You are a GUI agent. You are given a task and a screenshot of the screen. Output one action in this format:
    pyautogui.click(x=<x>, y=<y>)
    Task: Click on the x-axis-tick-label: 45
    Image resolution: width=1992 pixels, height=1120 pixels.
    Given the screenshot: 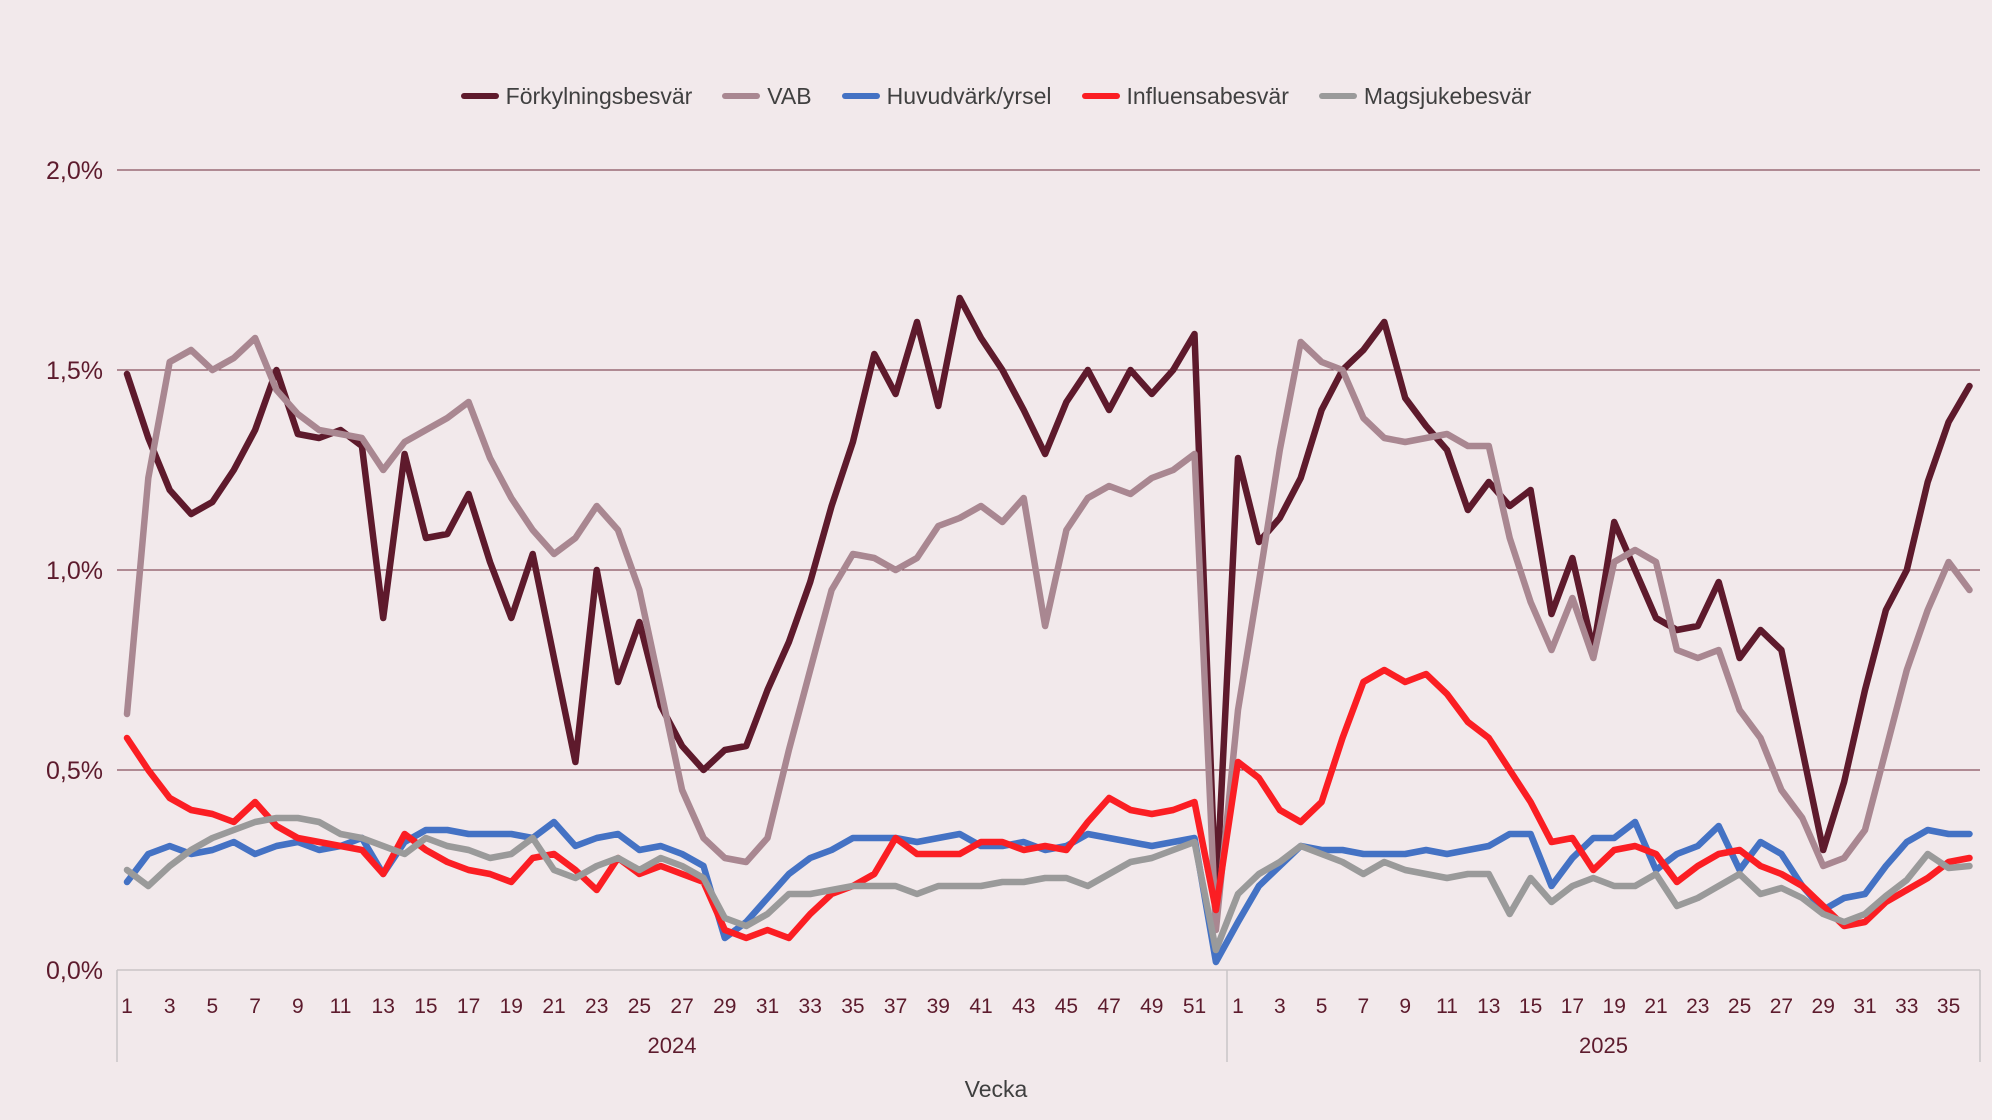 What is the action you would take?
    pyautogui.click(x=1066, y=1006)
    